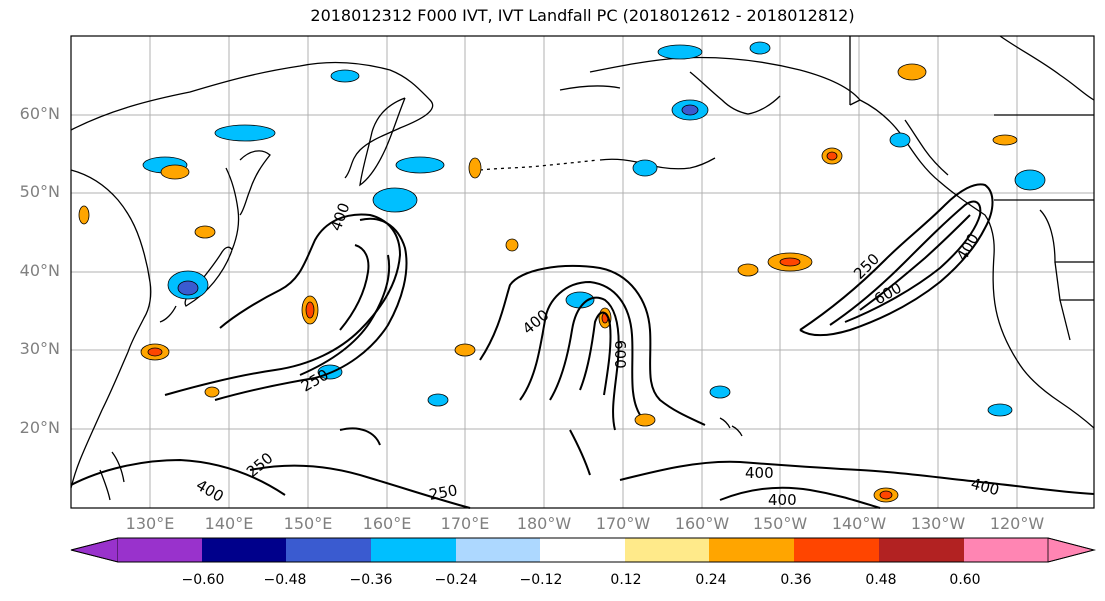 The image size is (1105, 601). What do you see at coordinates (94, 550) in the screenshot?
I see `colorbar-extend-low` at bounding box center [94, 550].